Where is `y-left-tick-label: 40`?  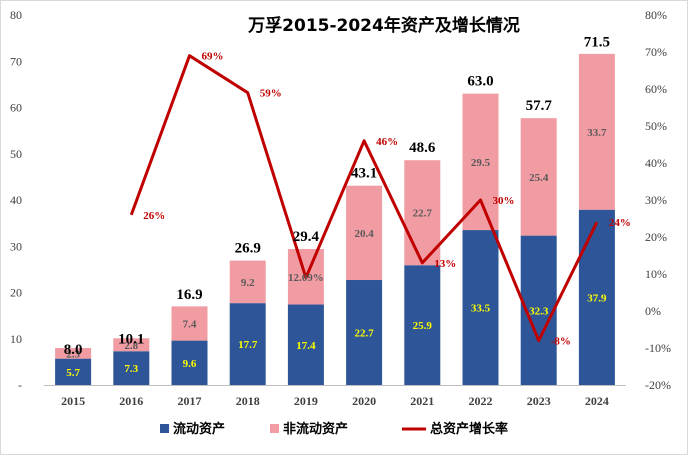
y-left-tick-label: 40 is located at coordinates (16, 200).